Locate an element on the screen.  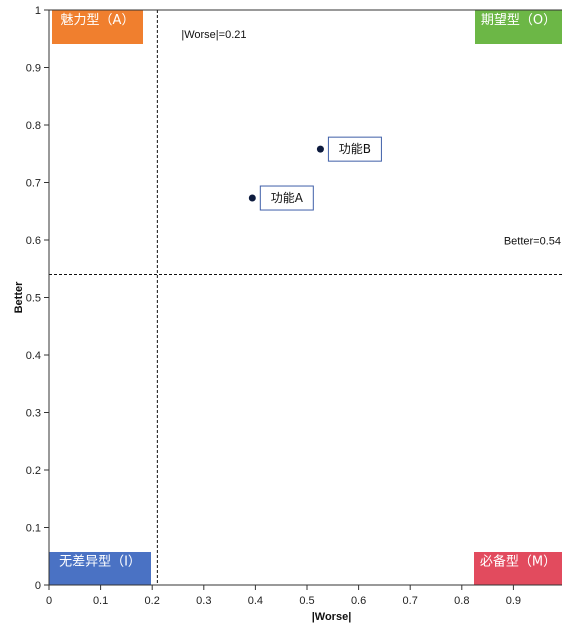
quadrant-label: 期望型（O） is located at coordinates (518, 20).